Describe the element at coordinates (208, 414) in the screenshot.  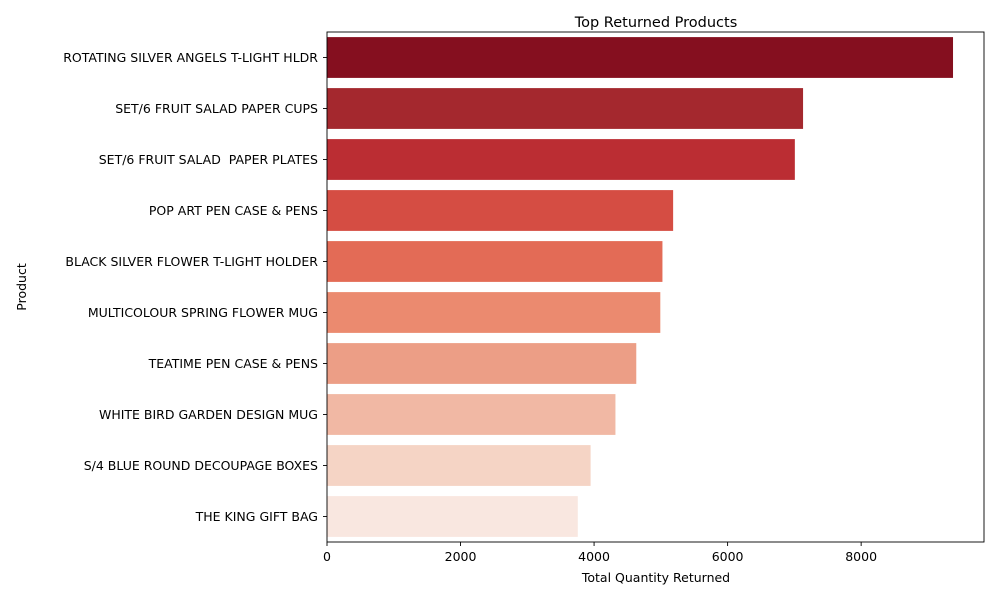
I see `y-tick-label: WHITE BIRD GARDEN DESIGN MUG` at that location.